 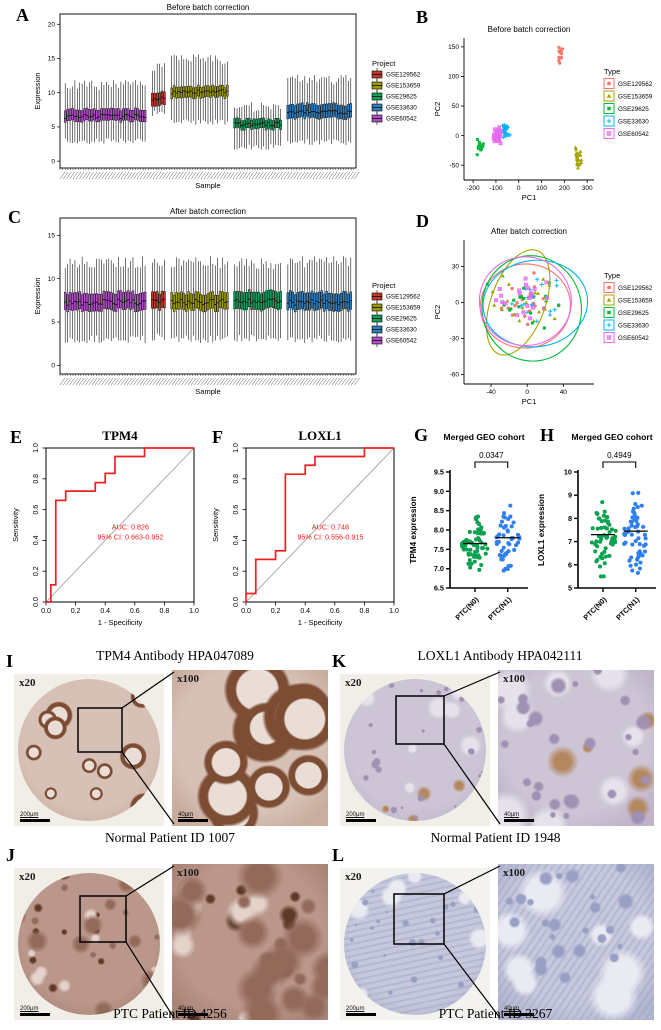 I want to click on tissue-core, so click(x=415, y=944).